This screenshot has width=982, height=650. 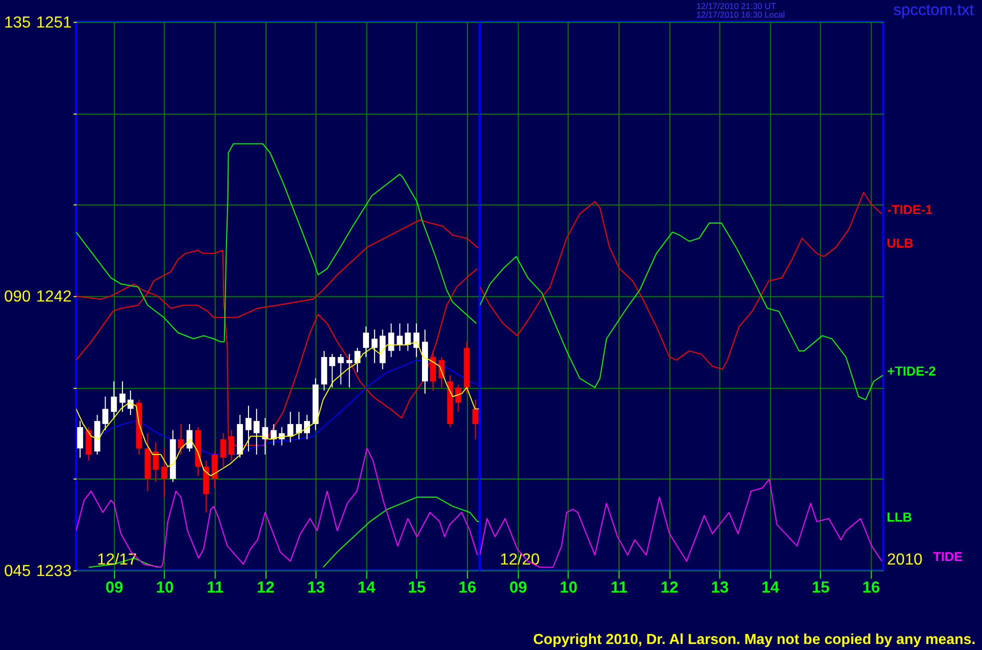 What do you see at coordinates (54, 297) in the screenshot?
I see `y-tick-label: 1242` at bounding box center [54, 297].